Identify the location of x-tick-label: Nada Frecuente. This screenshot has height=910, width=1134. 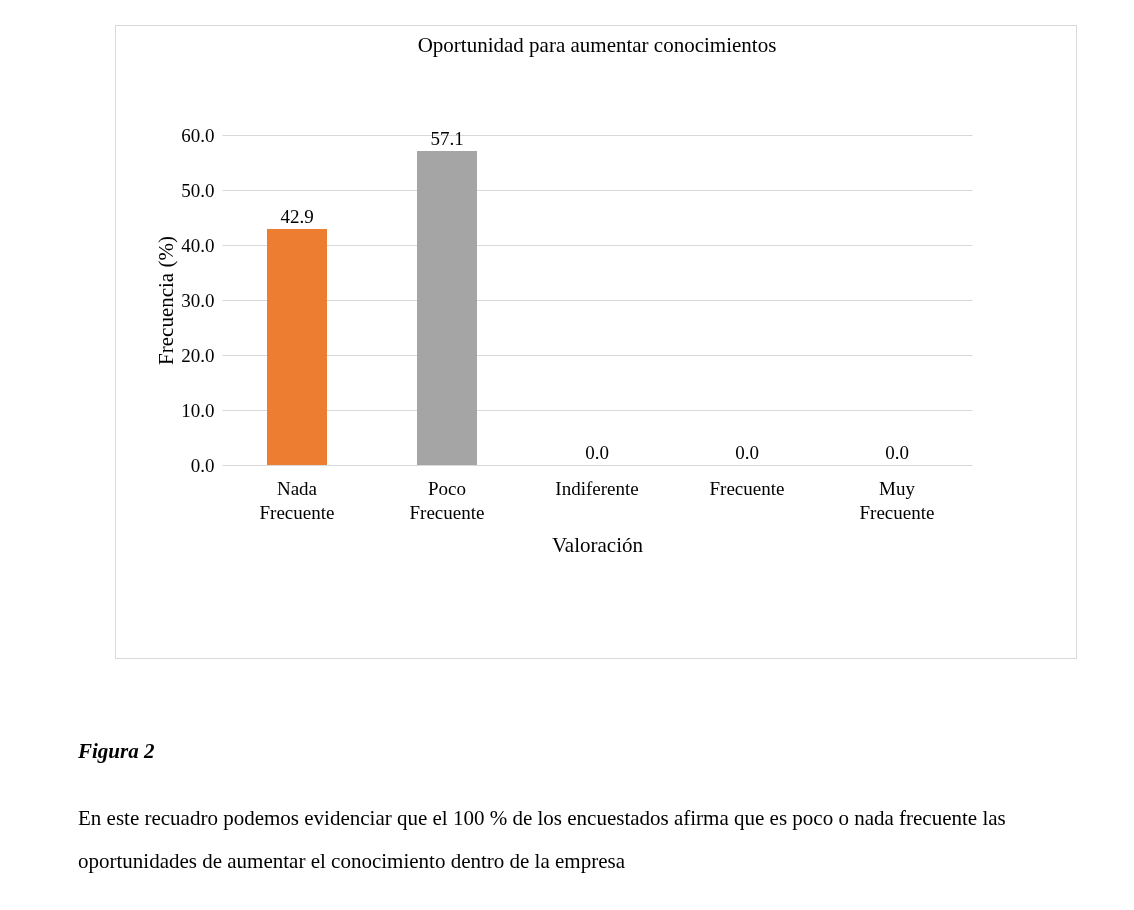
(297, 500).